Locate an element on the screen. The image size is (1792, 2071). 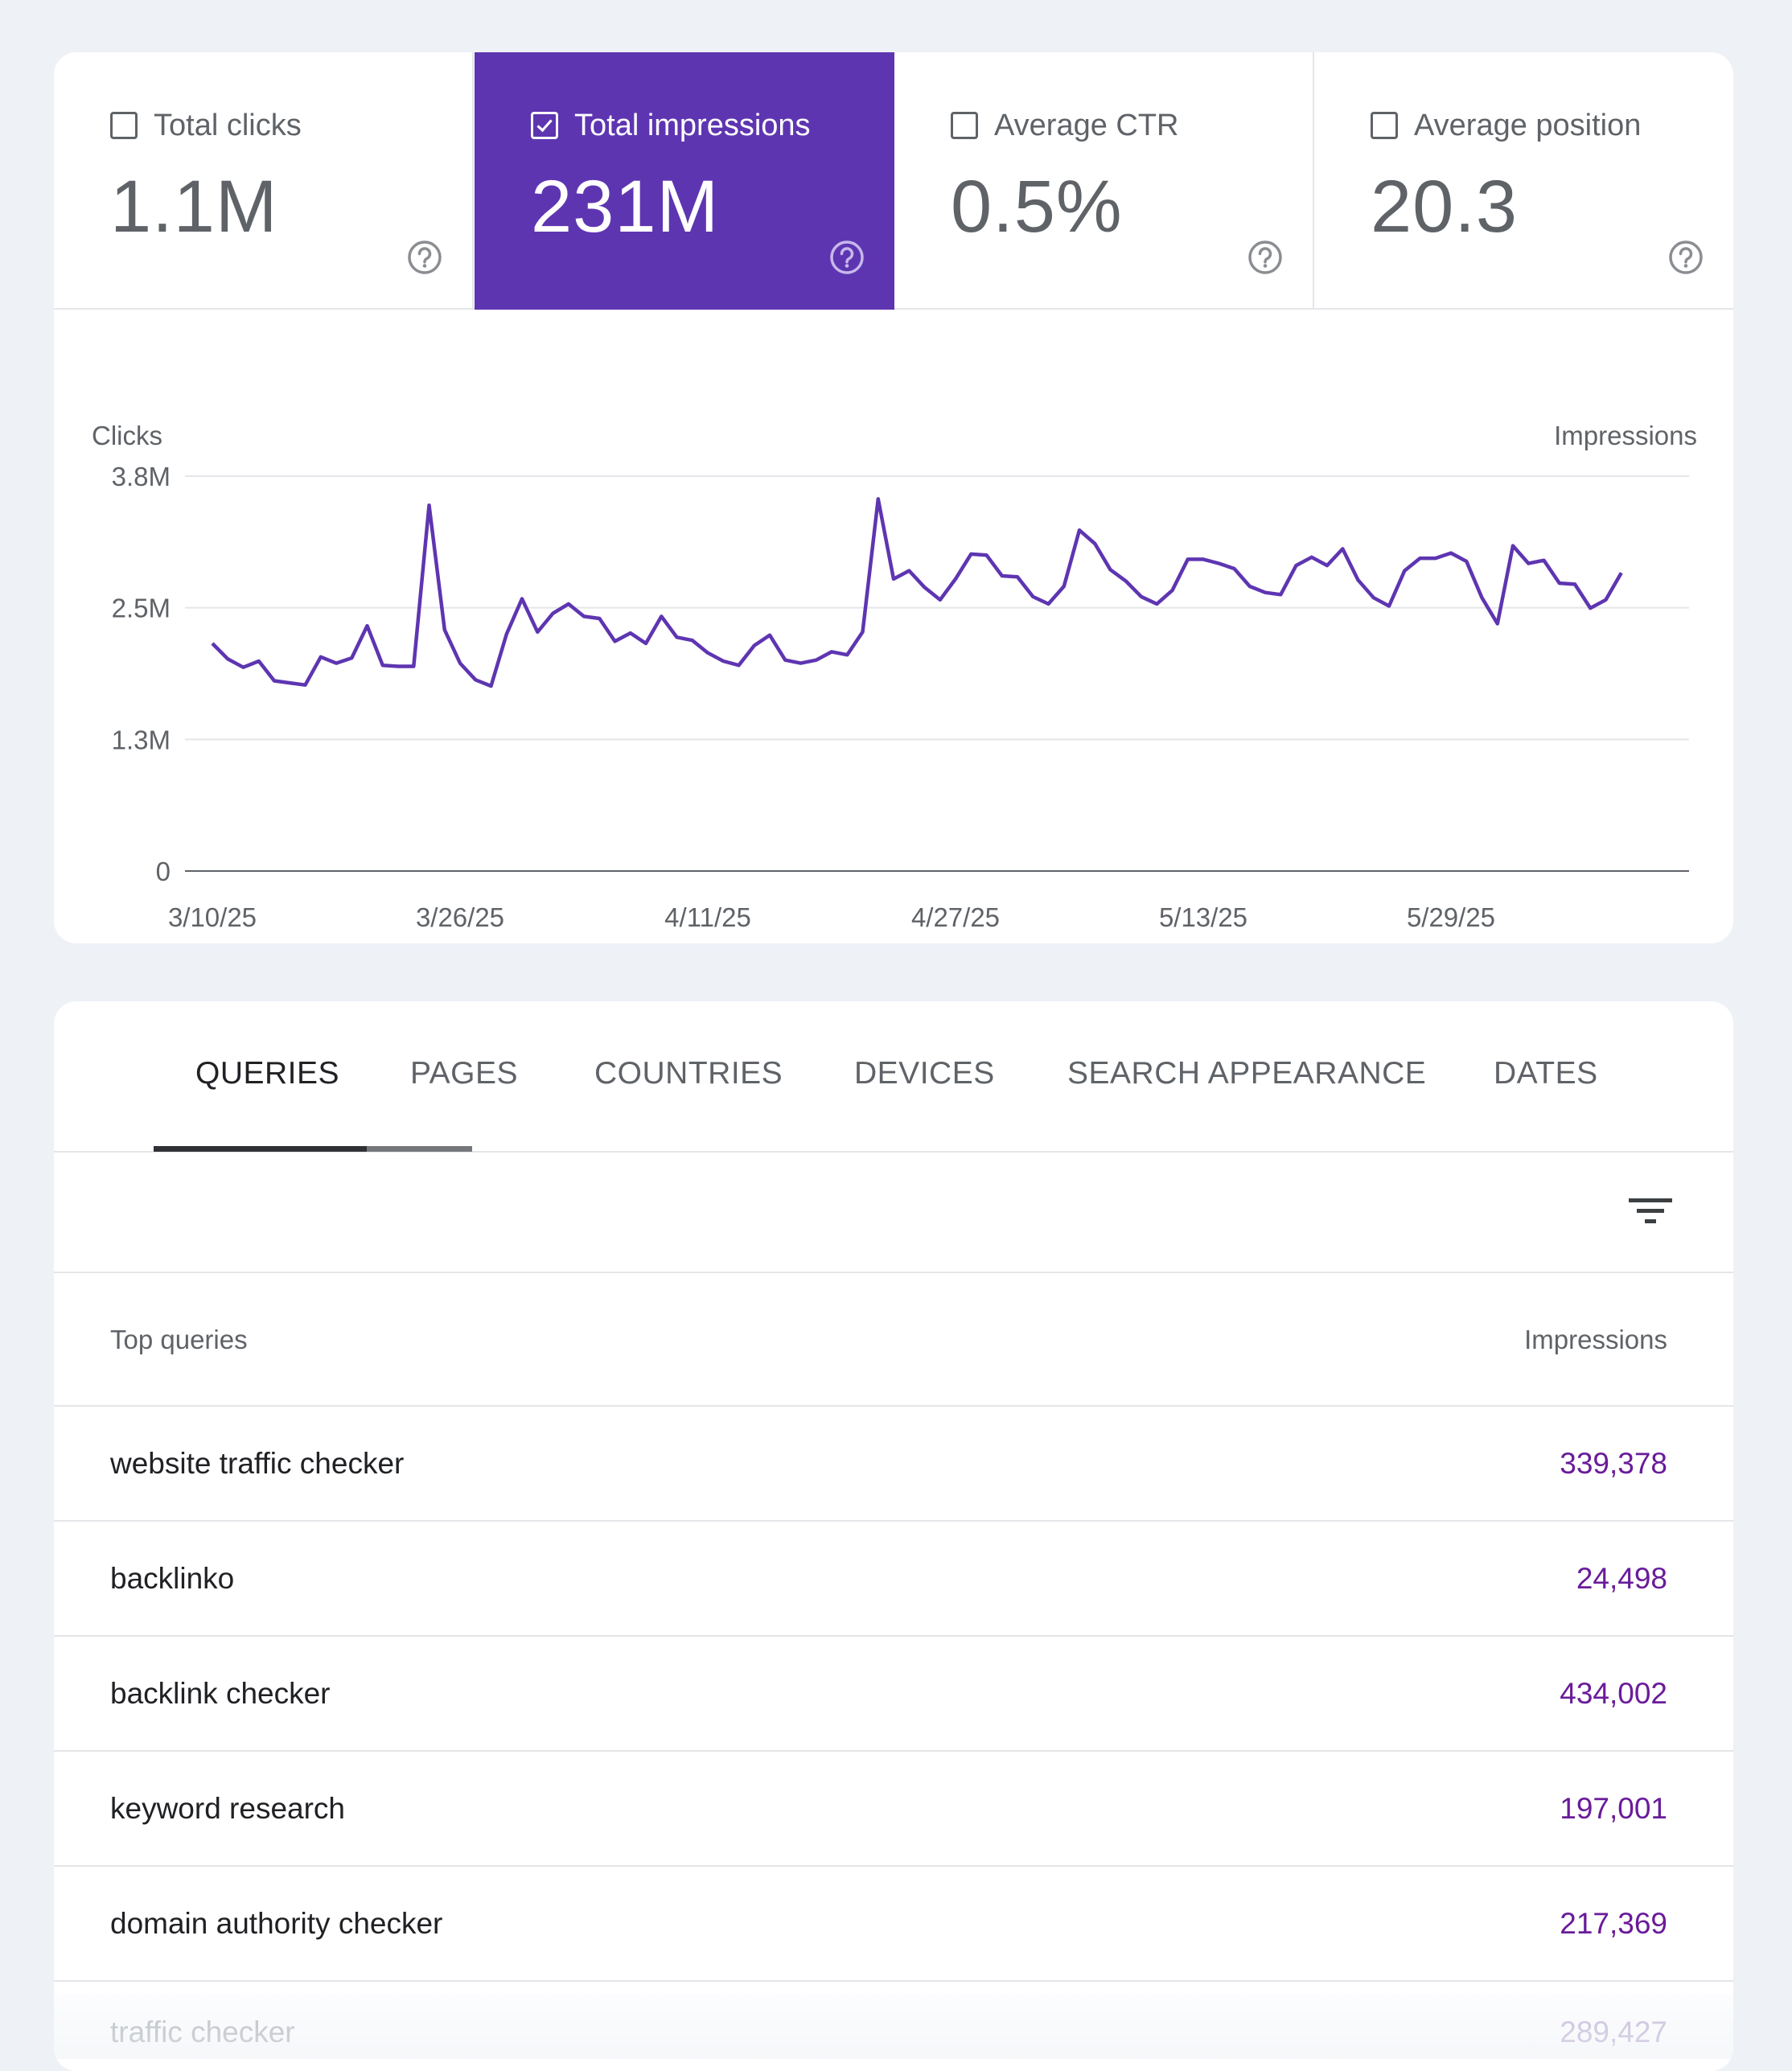
y-ticks: 3.8M 2.5M 1.3M 0 is located at coordinates (141, 674).